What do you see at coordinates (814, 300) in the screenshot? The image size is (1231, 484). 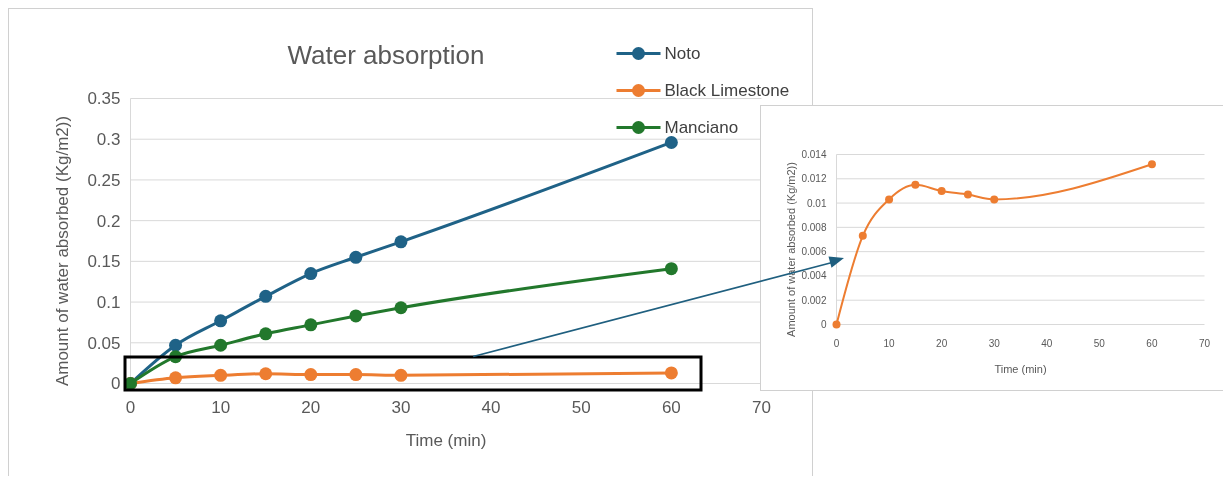 I see `y-tick-label: 0.002` at bounding box center [814, 300].